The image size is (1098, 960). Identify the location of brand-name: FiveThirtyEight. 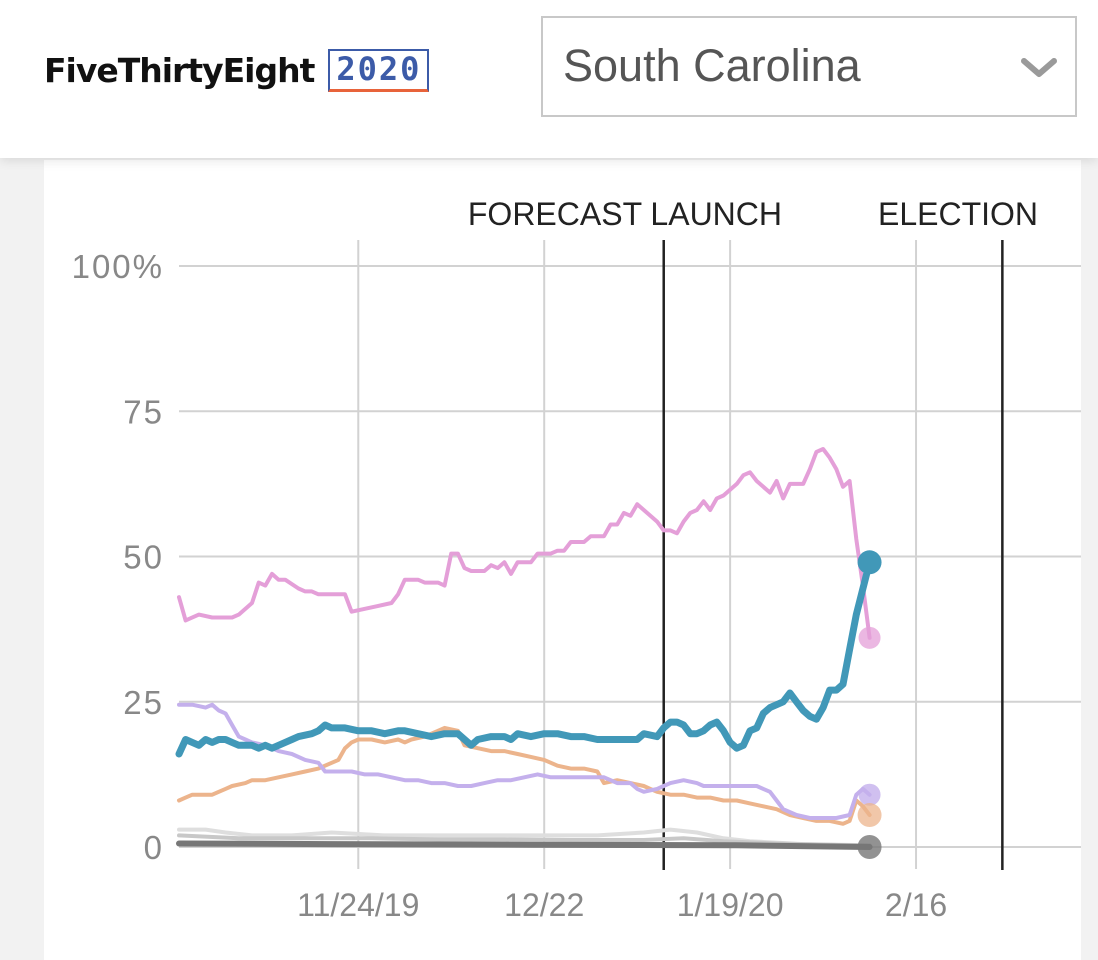
(179, 70).